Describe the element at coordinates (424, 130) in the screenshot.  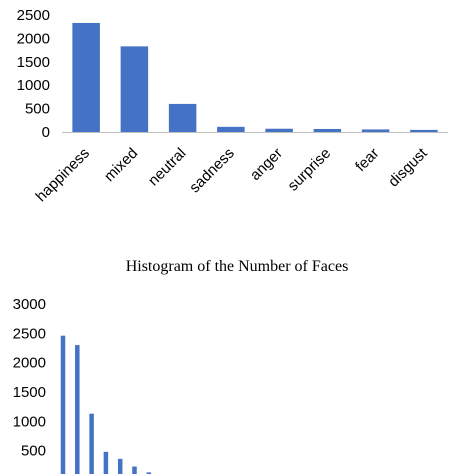
I see `bar-disgust` at that location.